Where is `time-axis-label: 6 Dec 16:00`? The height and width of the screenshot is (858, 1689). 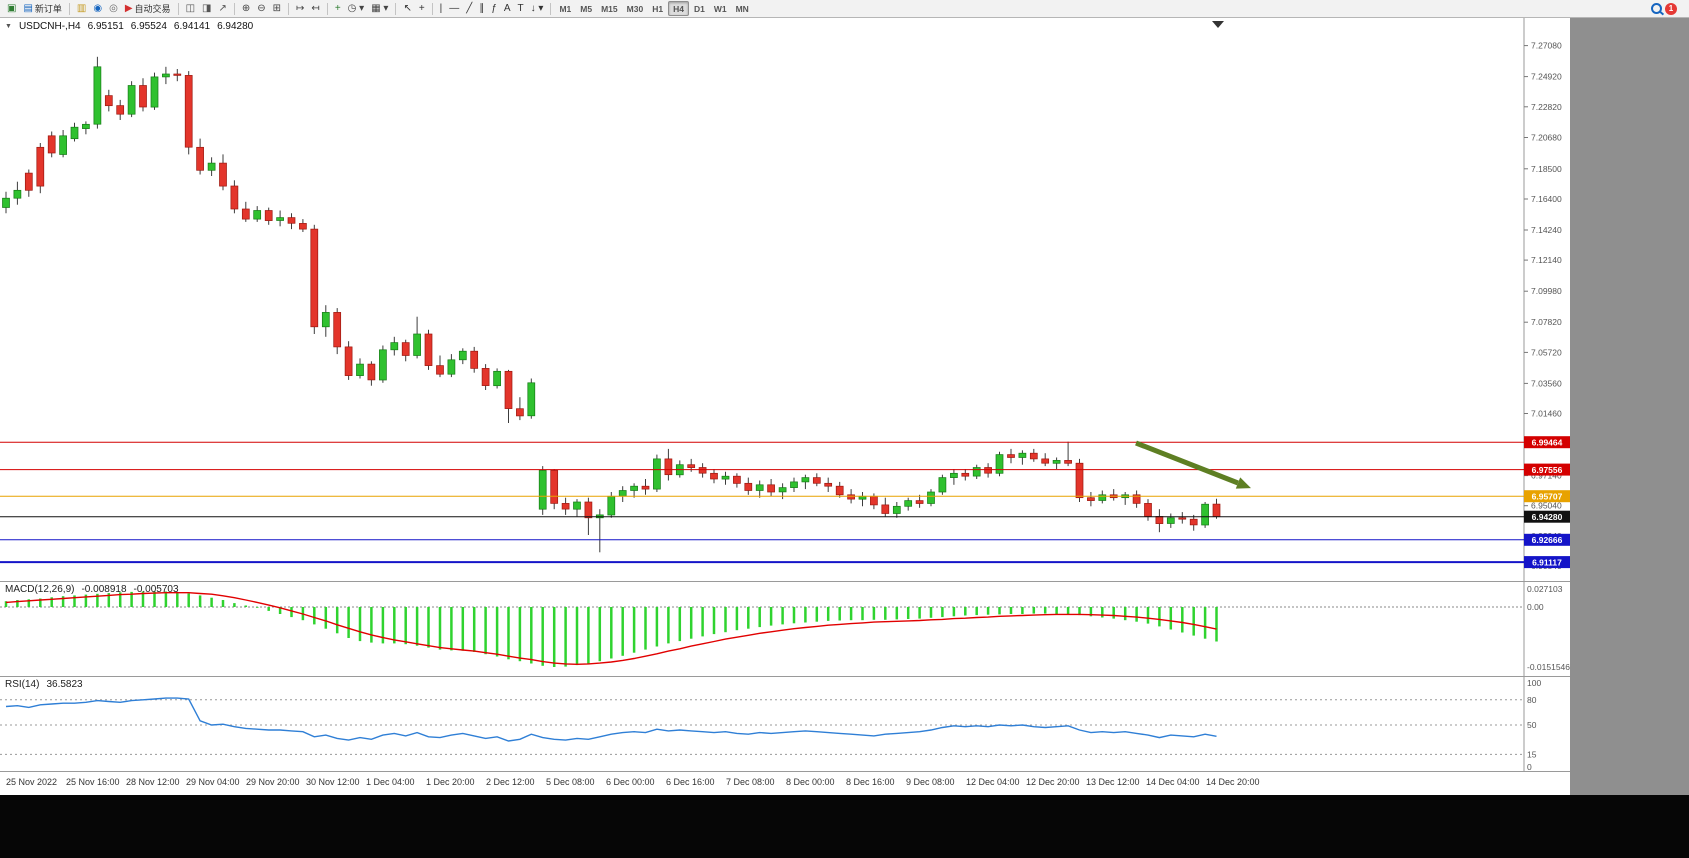 time-axis-label: 6 Dec 16:00 is located at coordinates (690, 782).